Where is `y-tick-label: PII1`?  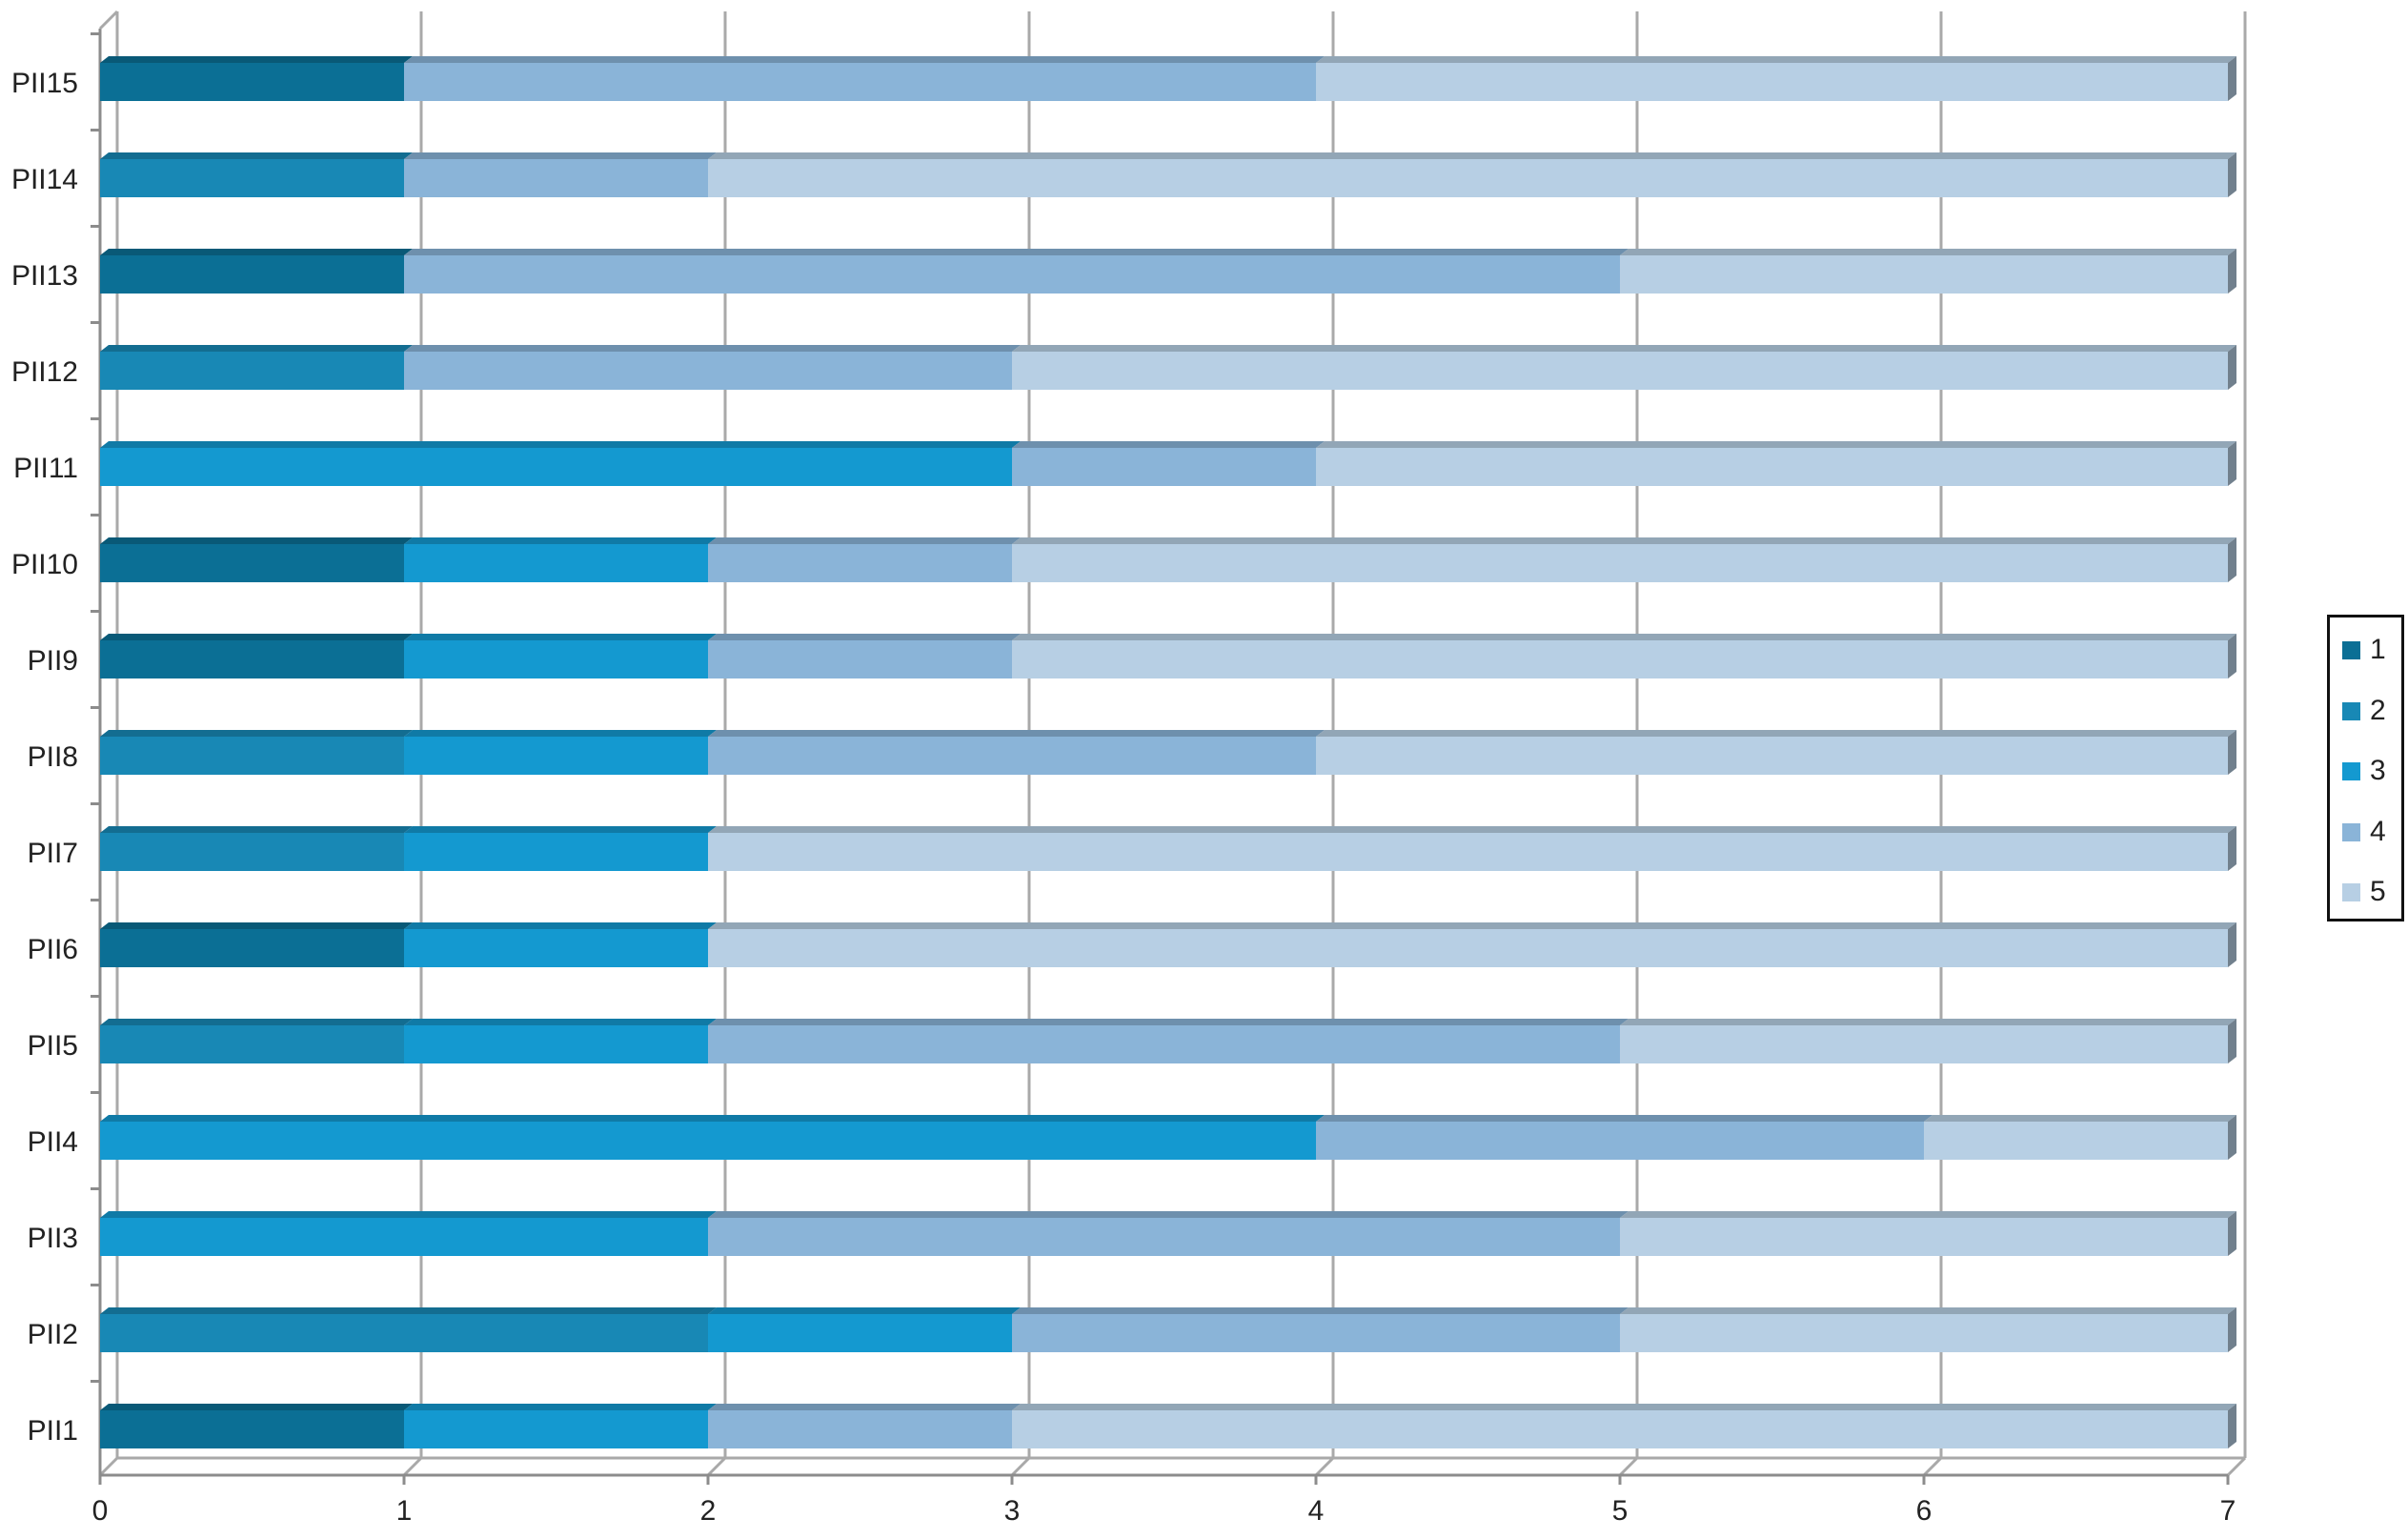
y-tick-label: PII1 is located at coordinates (53, 1431).